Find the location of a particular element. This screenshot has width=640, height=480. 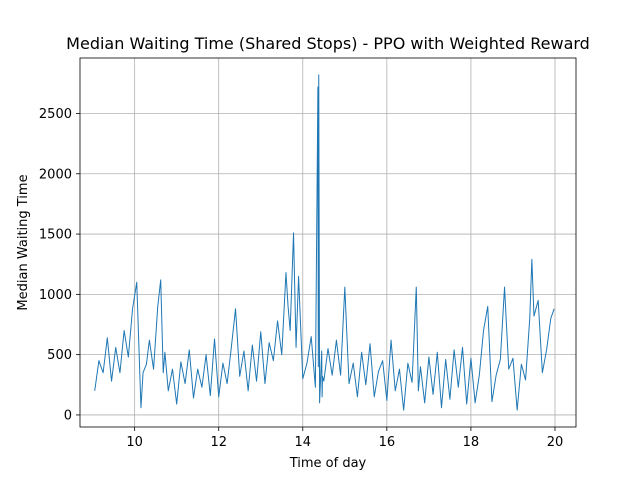

x-tick-label: 16 is located at coordinates (387, 442).